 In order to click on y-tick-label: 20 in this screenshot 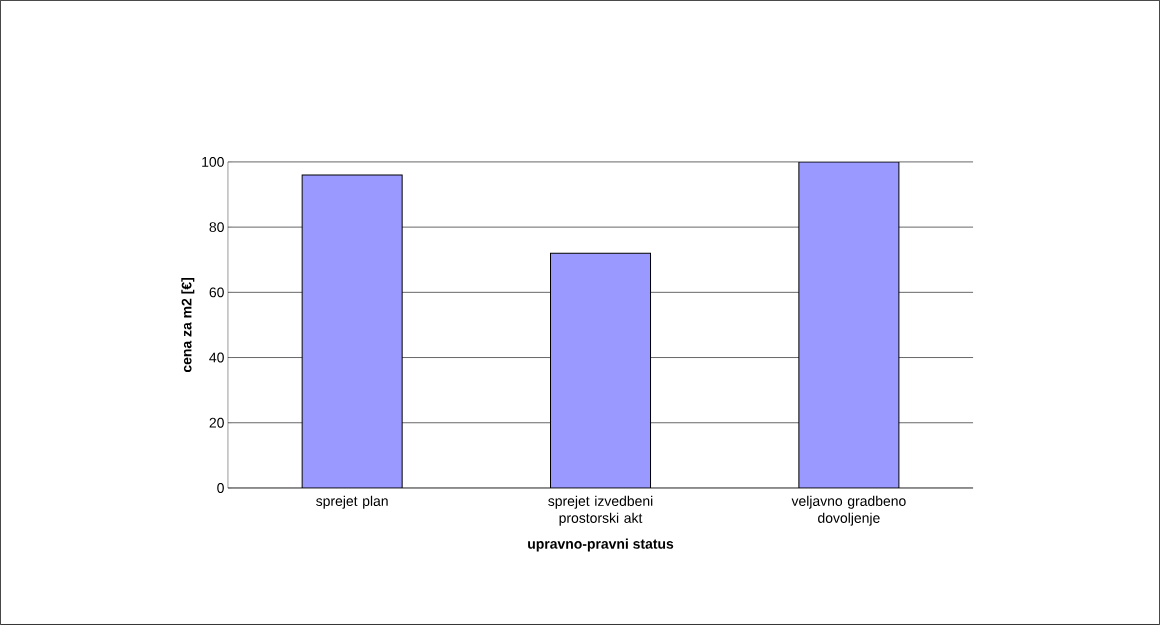, I will do `click(216, 422)`.